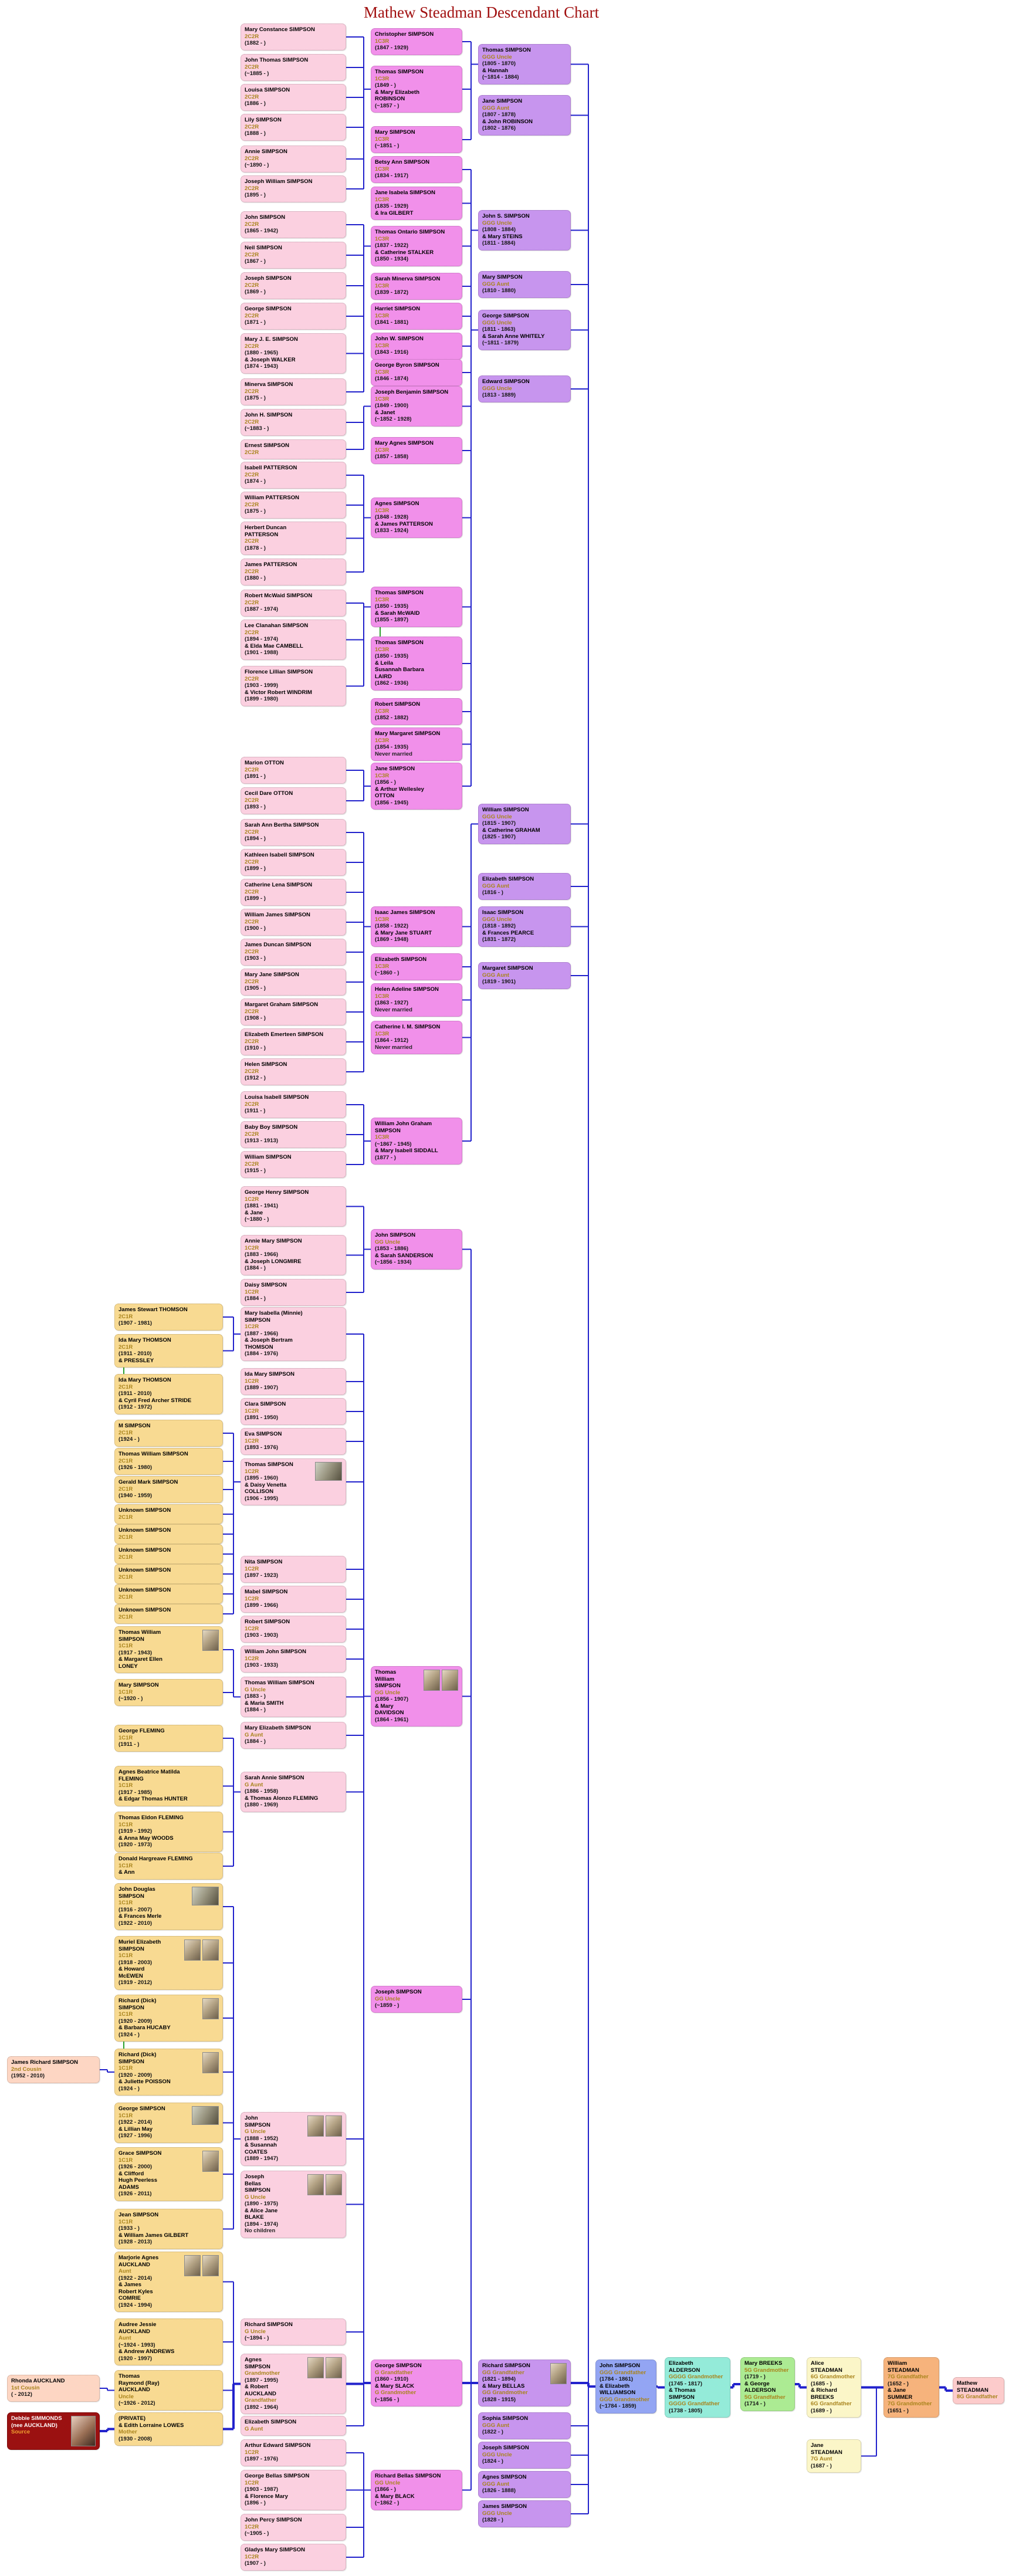 The height and width of the screenshot is (2576, 1009). I want to click on person-box-b302: John Thomas SIMPSON 2C2R (~1885 - ), so click(293, 67).